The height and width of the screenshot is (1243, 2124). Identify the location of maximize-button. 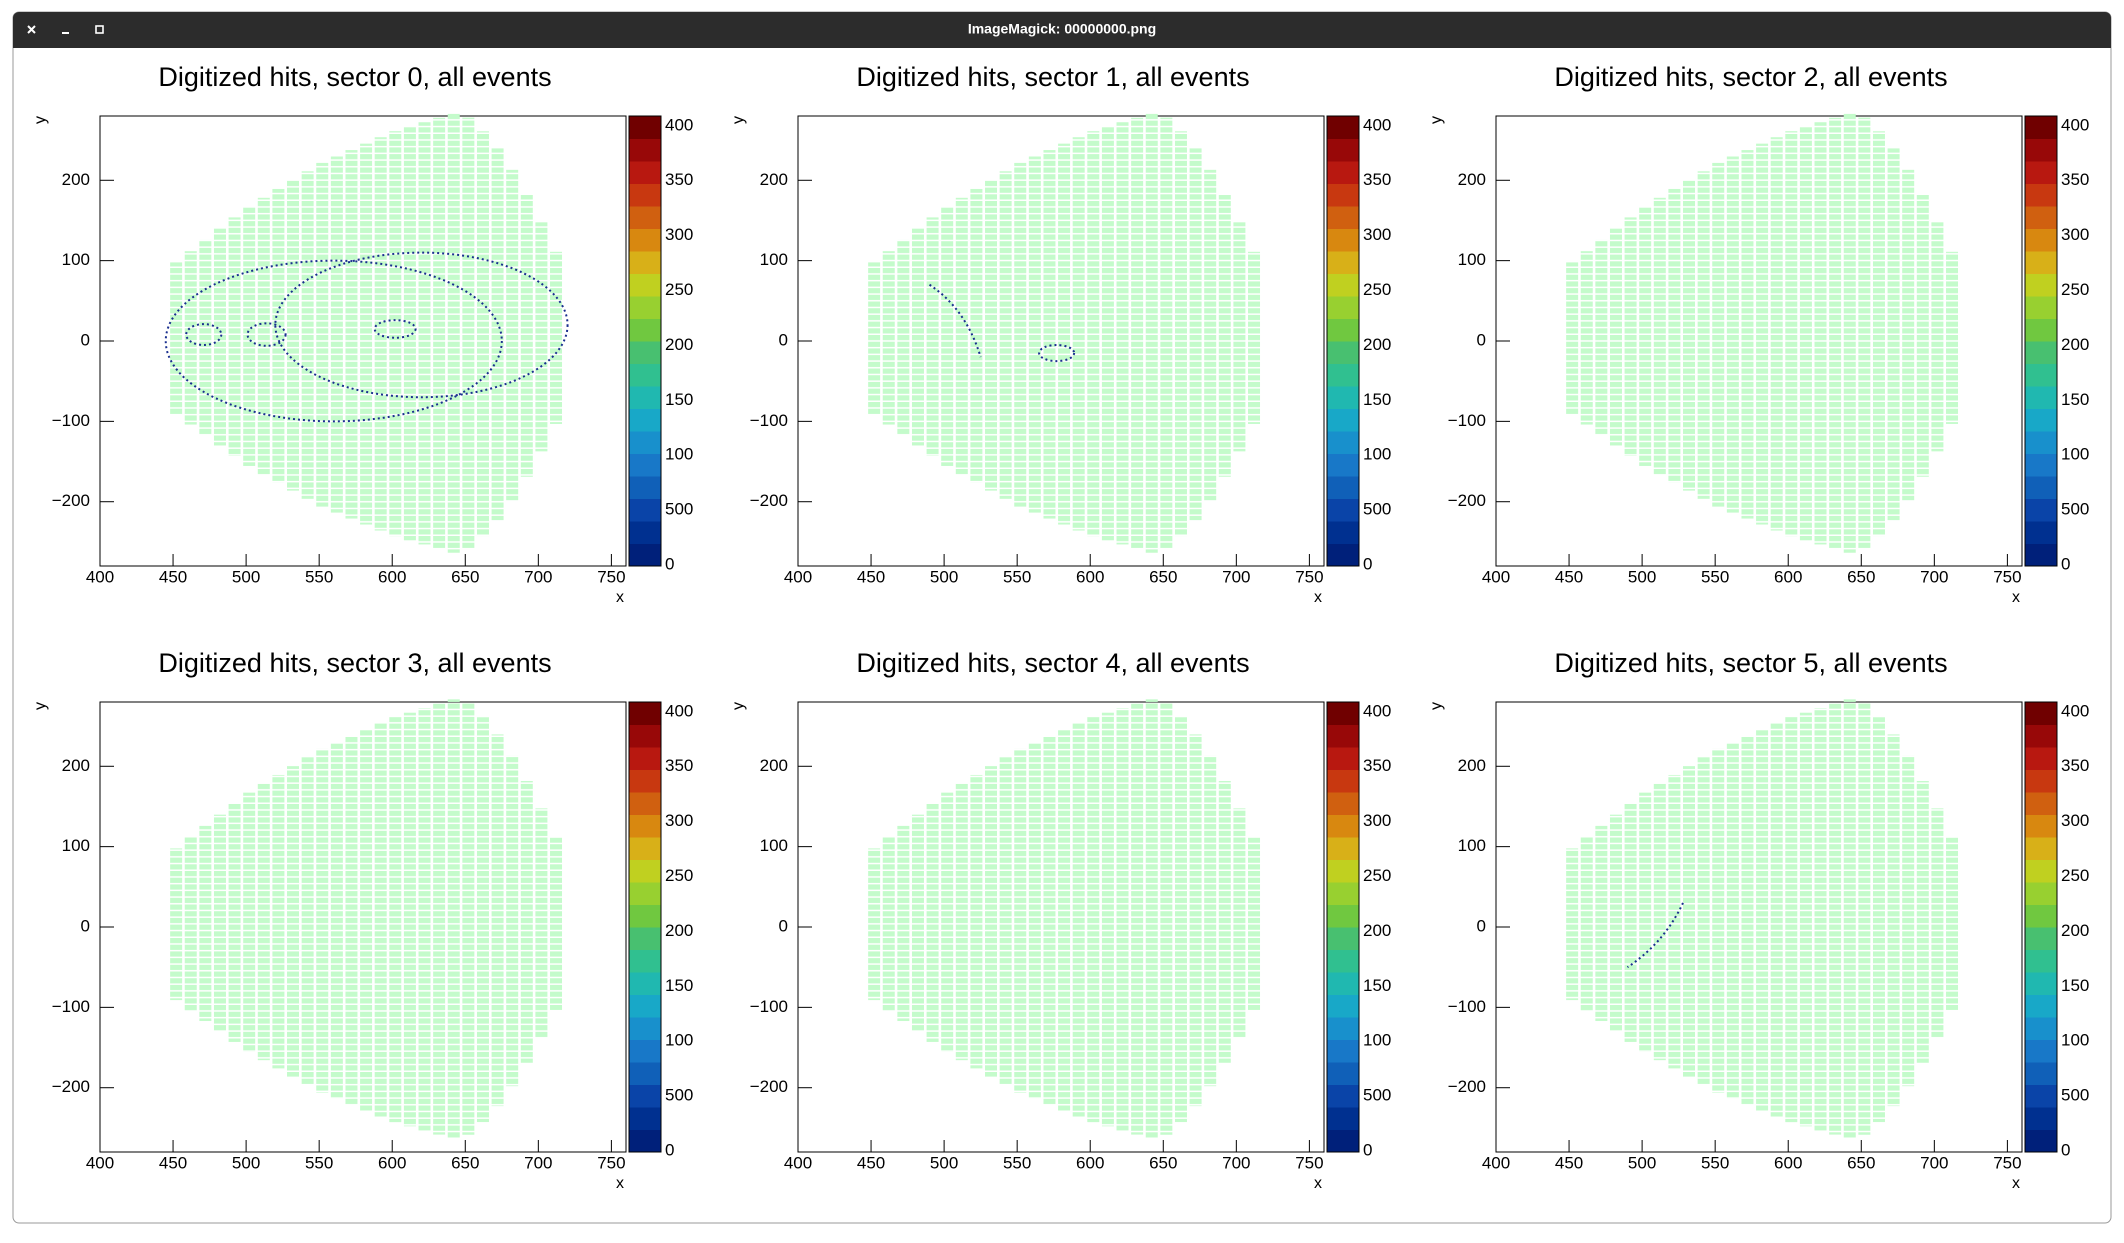
(99, 29).